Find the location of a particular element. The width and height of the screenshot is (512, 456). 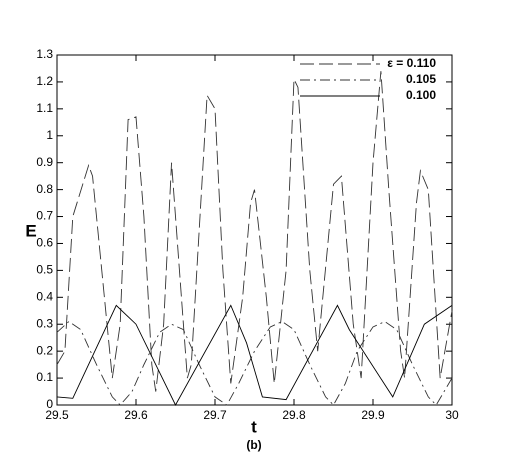

x-tick-label: 29.7 is located at coordinates (215, 415).